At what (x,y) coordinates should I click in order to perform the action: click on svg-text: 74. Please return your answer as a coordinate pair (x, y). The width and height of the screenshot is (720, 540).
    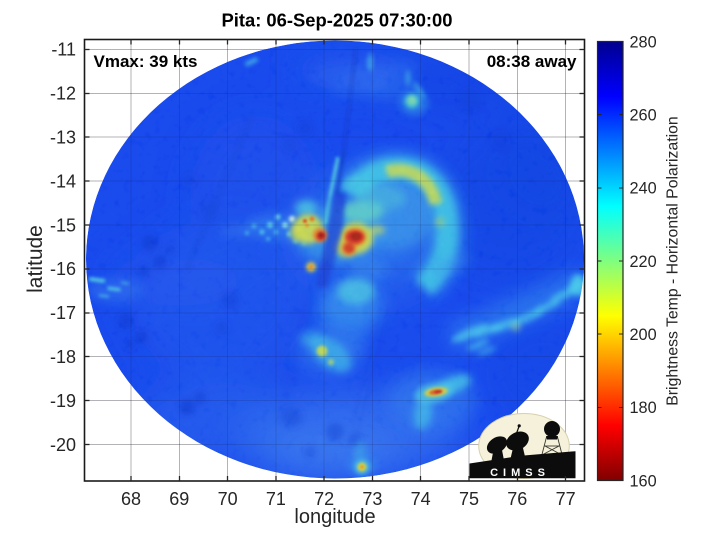
    Looking at the image, I should click on (421, 499).